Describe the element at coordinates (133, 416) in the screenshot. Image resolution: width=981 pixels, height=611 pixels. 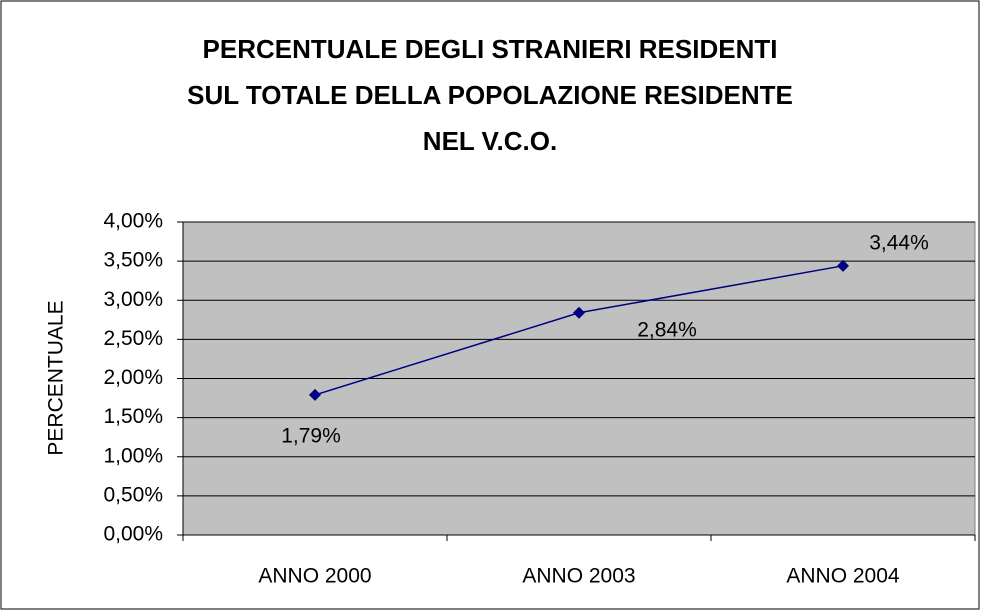
I see `y-tick-label: 1,50%` at that location.